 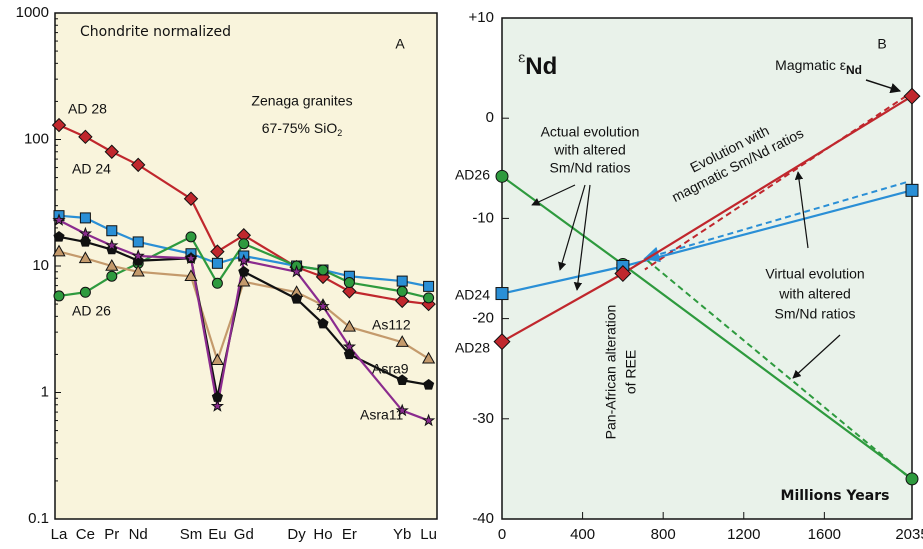 What do you see at coordinates (38, 518) in the screenshot?
I see `y-tick-label: 0.1` at bounding box center [38, 518].